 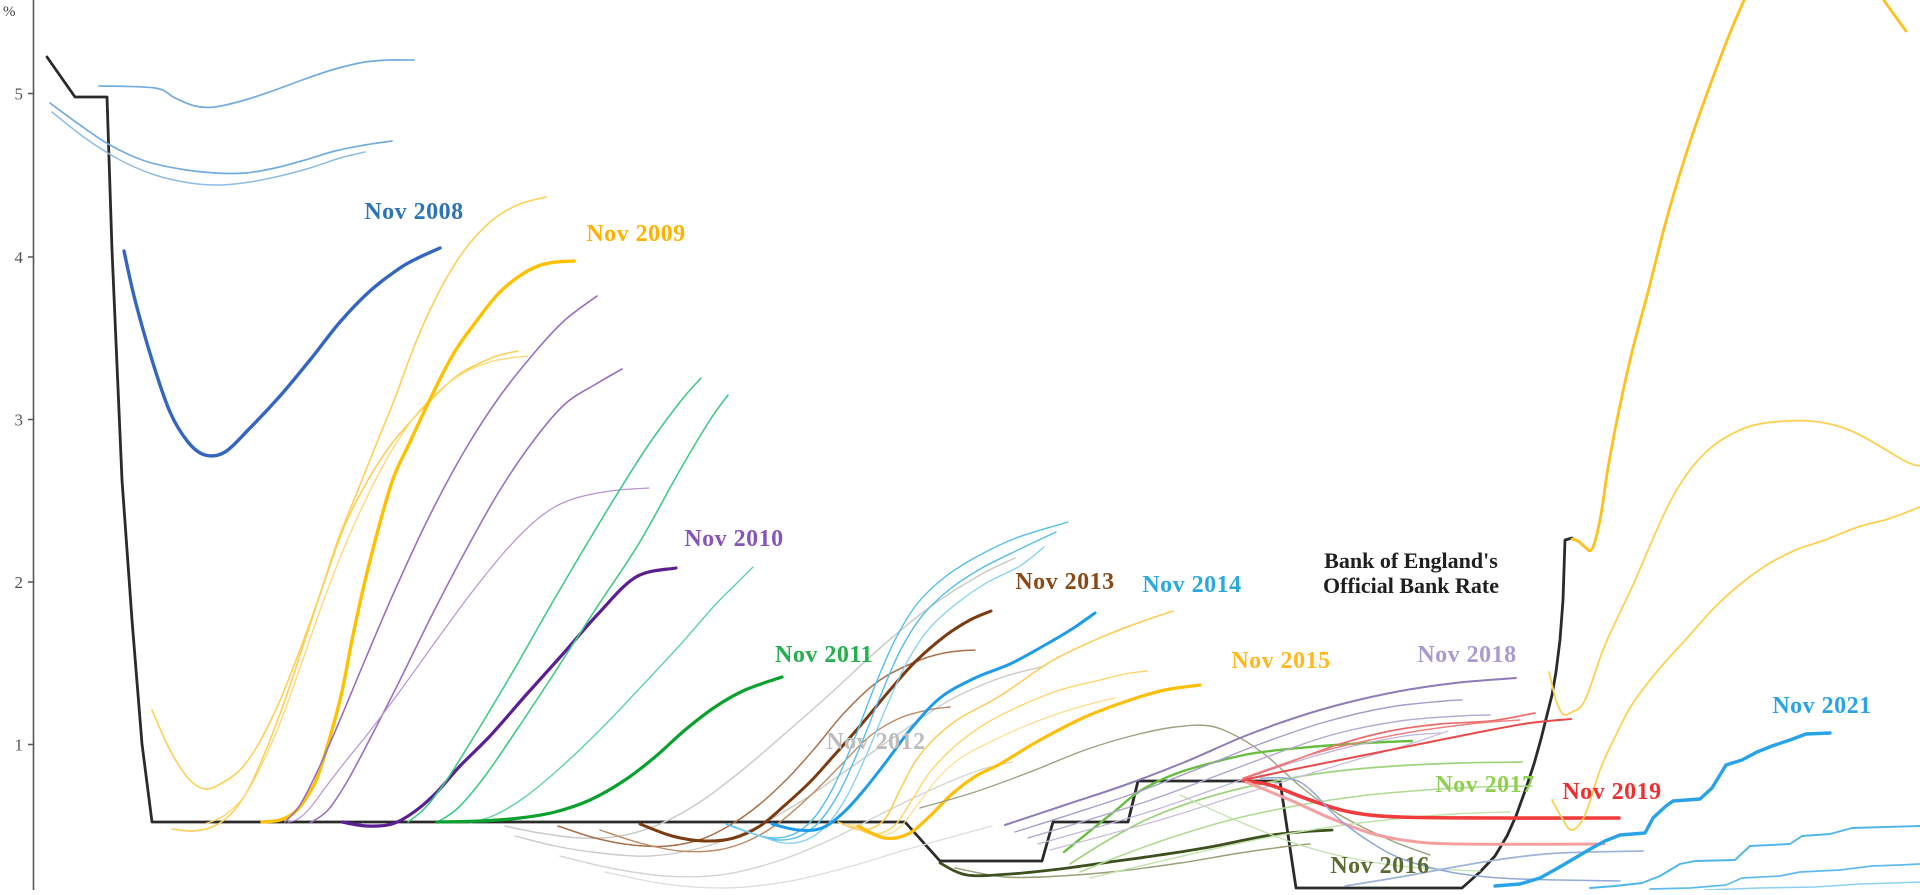 I want to click on svg-text: 1, so click(x=19, y=745).